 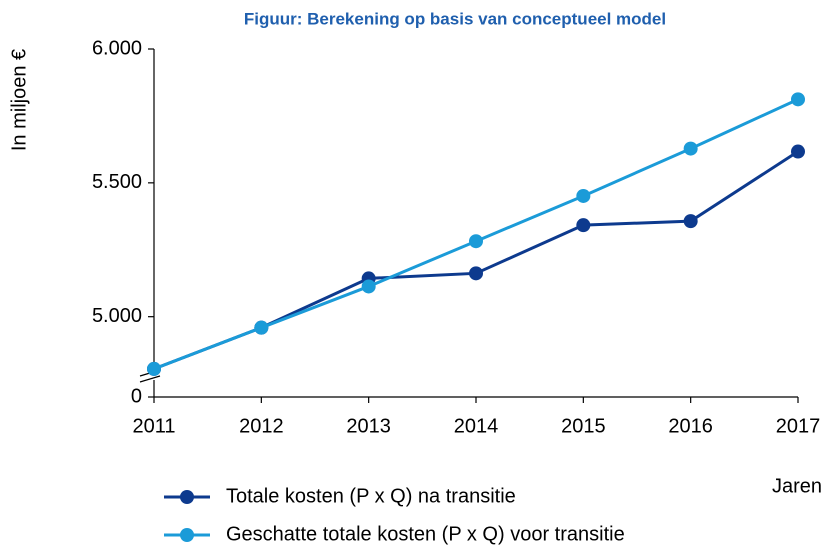 I want to click on x-tick-label: 2011, so click(x=153, y=426).